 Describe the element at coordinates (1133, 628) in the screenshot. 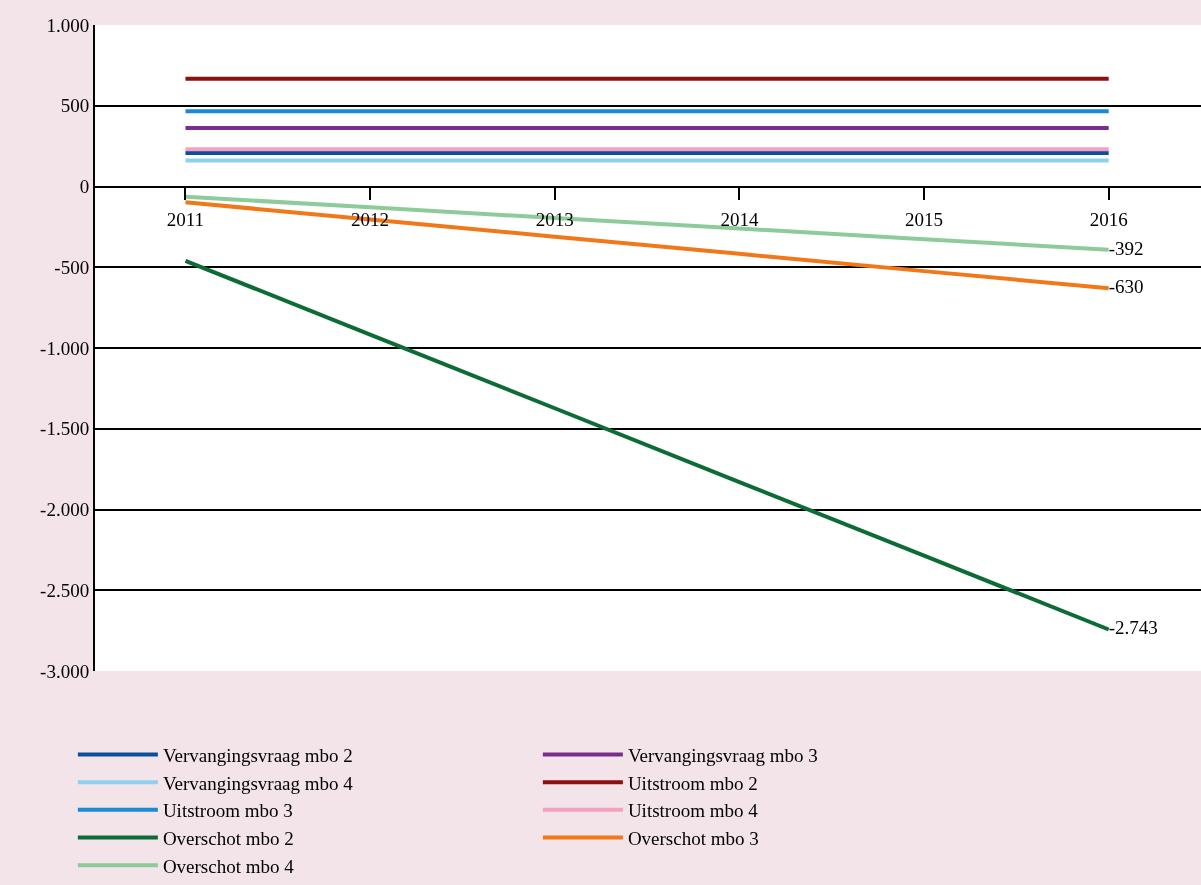

I see `data-label: -2.743` at that location.